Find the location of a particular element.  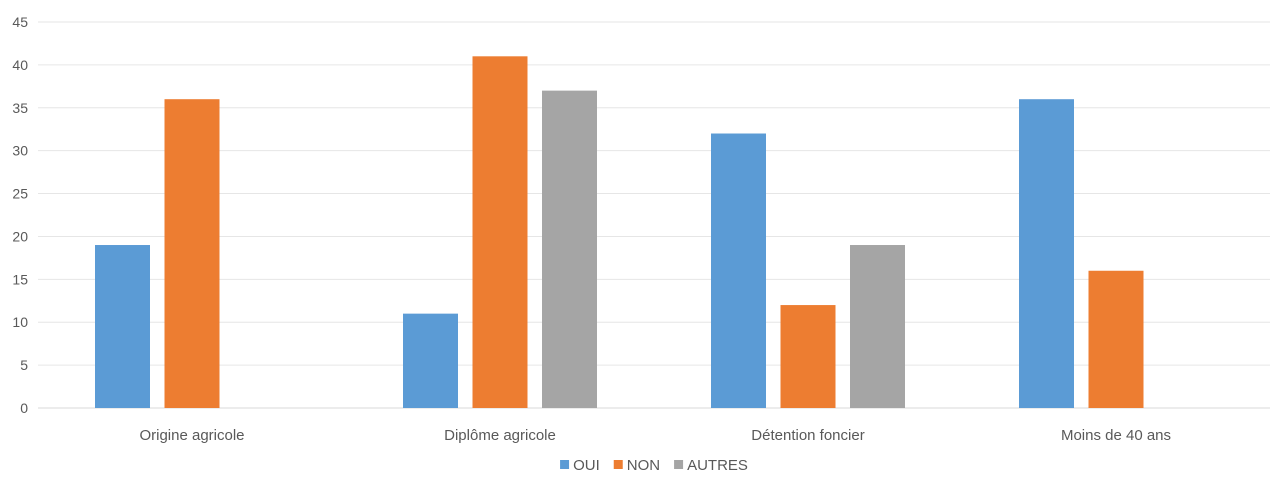

y-tick-label: 0 is located at coordinates (24, 408).